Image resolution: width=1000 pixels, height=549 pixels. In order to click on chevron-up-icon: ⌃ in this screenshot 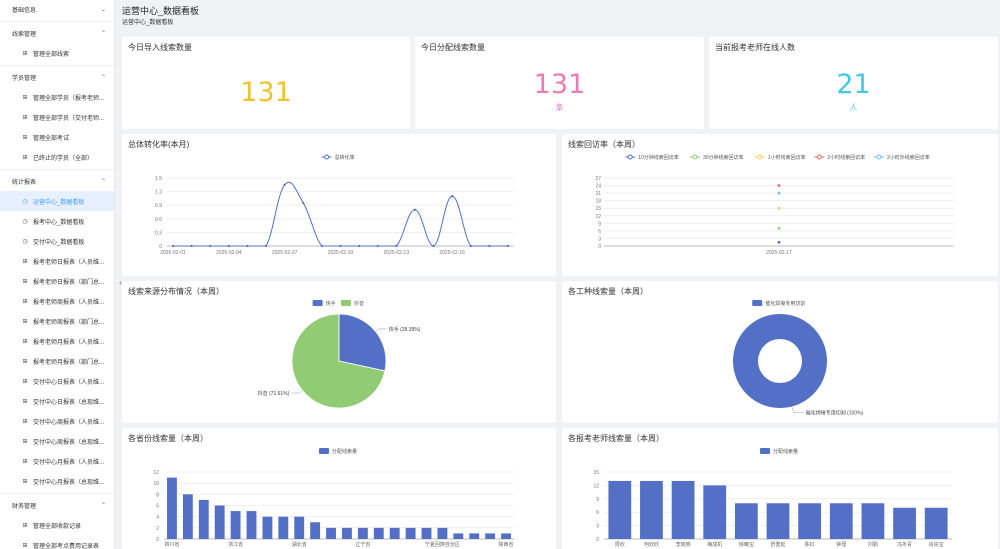, I will do `click(103, 34)`.